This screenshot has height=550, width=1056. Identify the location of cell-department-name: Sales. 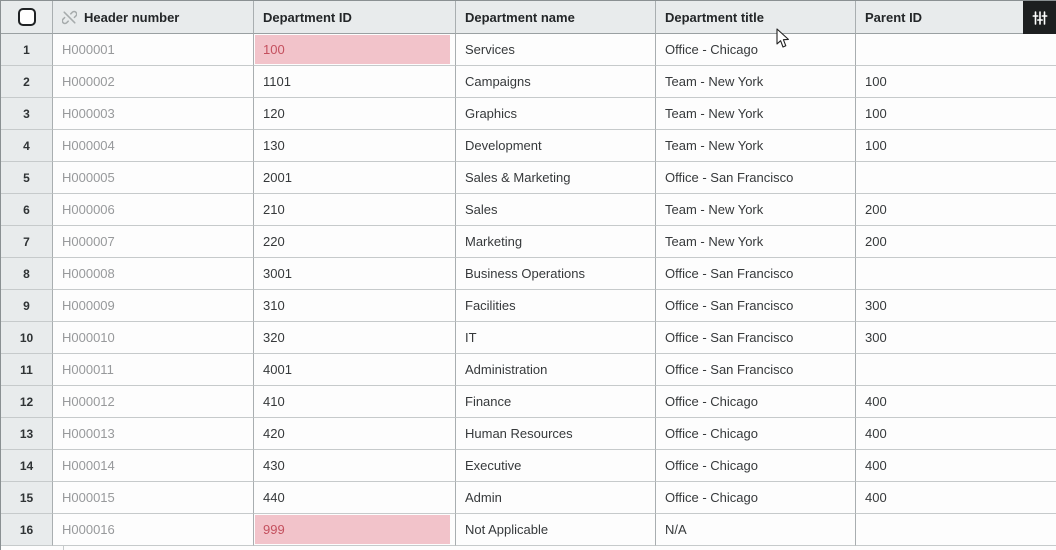
(556, 210).